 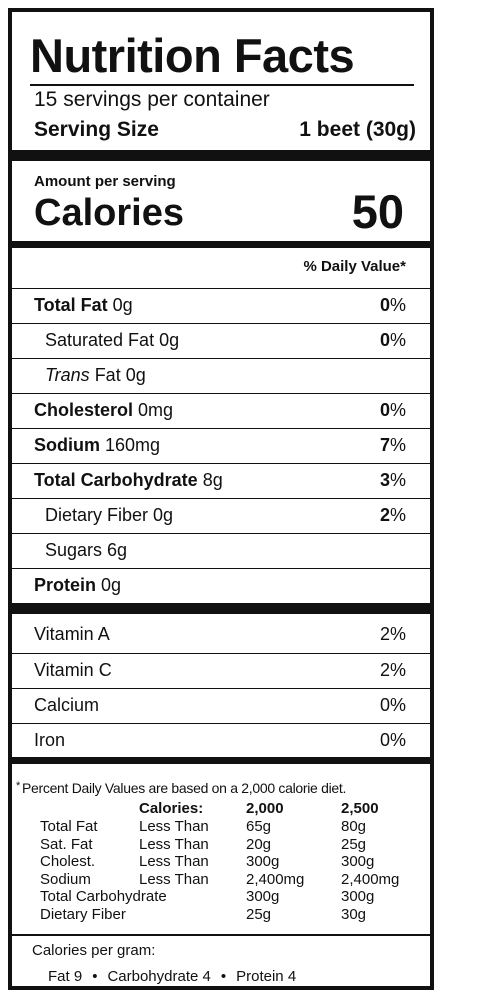 What do you see at coordinates (221, 375) in the screenshot?
I see `nutrient-row: Trans Fat 0g` at bounding box center [221, 375].